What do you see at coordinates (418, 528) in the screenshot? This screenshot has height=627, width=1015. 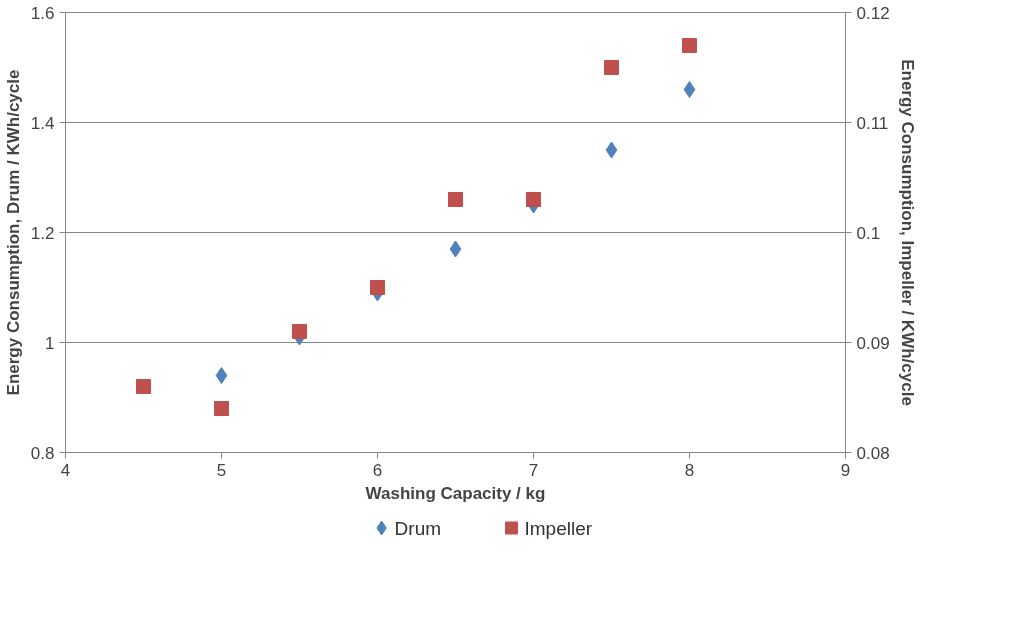 I see `legend-label: Drum` at bounding box center [418, 528].